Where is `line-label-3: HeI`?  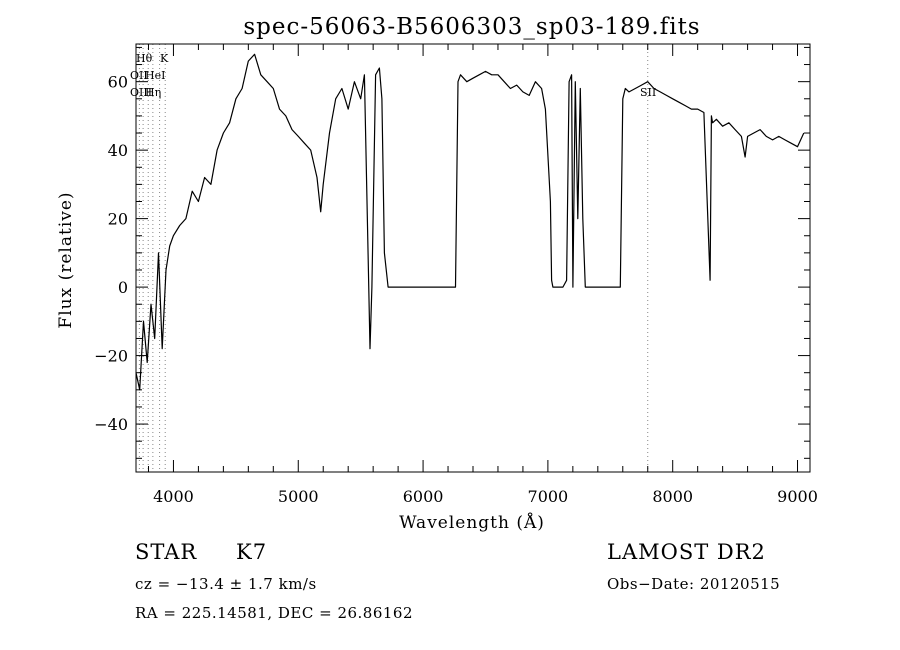
line-label-3: HeI is located at coordinates (155, 75).